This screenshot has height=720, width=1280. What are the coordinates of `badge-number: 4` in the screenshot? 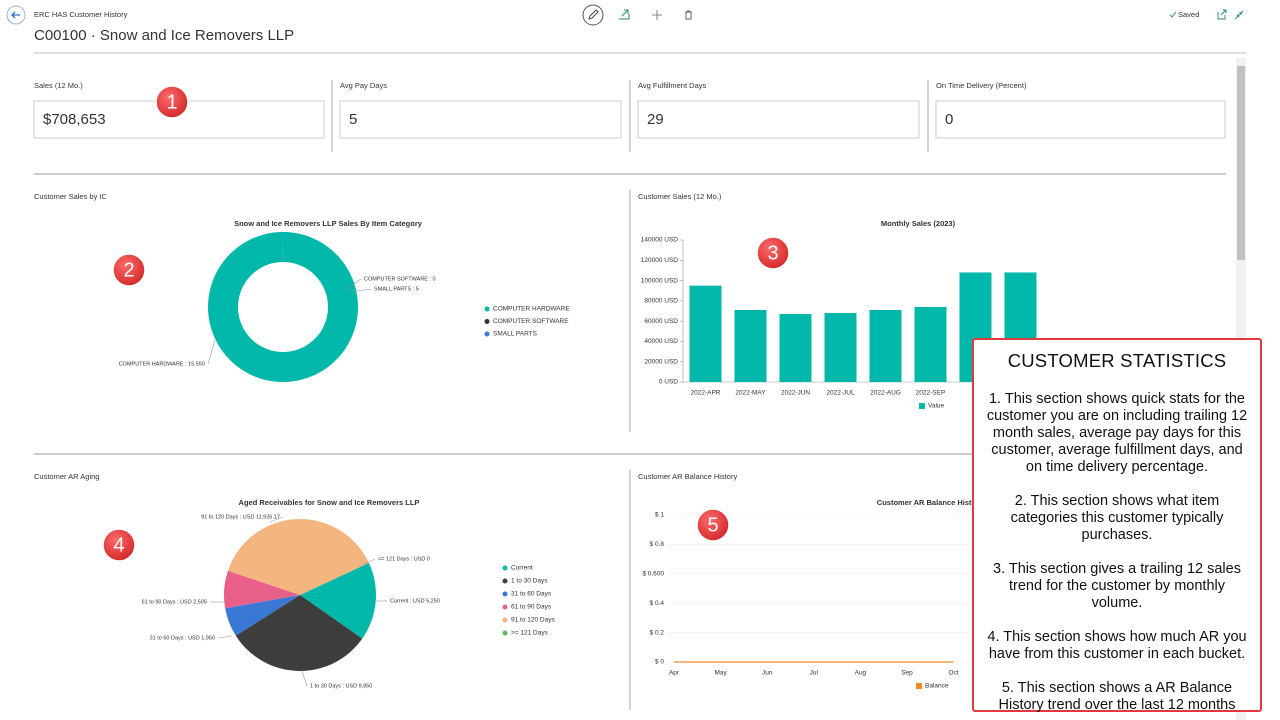 It's located at (118, 545).